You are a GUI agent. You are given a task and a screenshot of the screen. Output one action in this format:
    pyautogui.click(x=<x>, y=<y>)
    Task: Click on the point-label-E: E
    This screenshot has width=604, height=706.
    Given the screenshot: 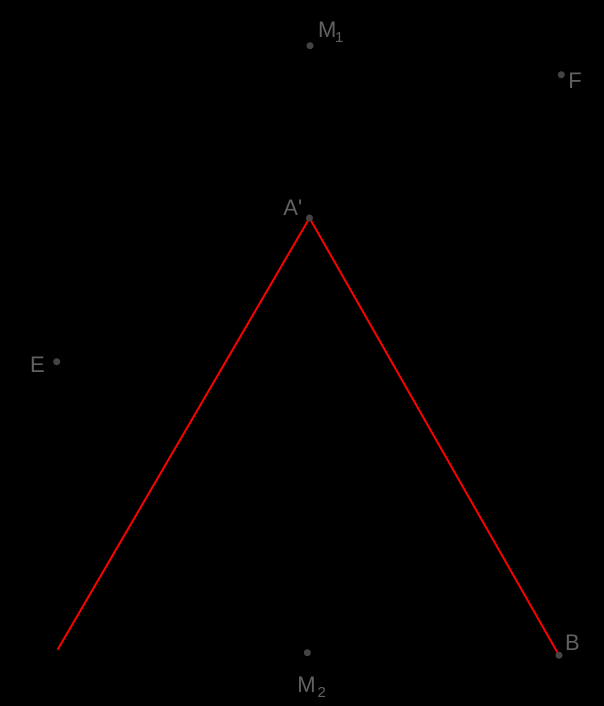 What is the action you would take?
    pyautogui.click(x=37, y=364)
    